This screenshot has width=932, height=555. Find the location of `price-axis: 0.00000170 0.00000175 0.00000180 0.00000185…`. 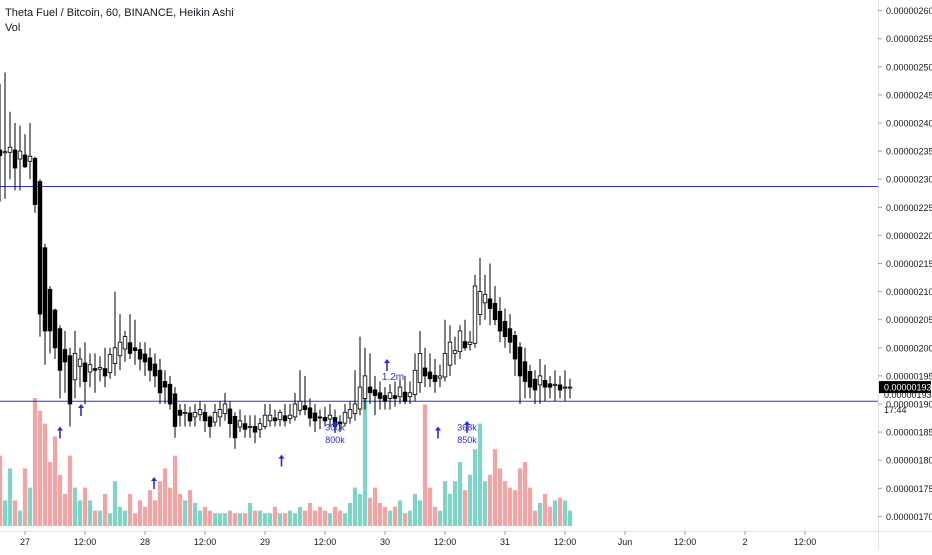

price-axis: 0.00000170 0.00000175 0.00000180 0.00000185… is located at coordinates (905, 275).